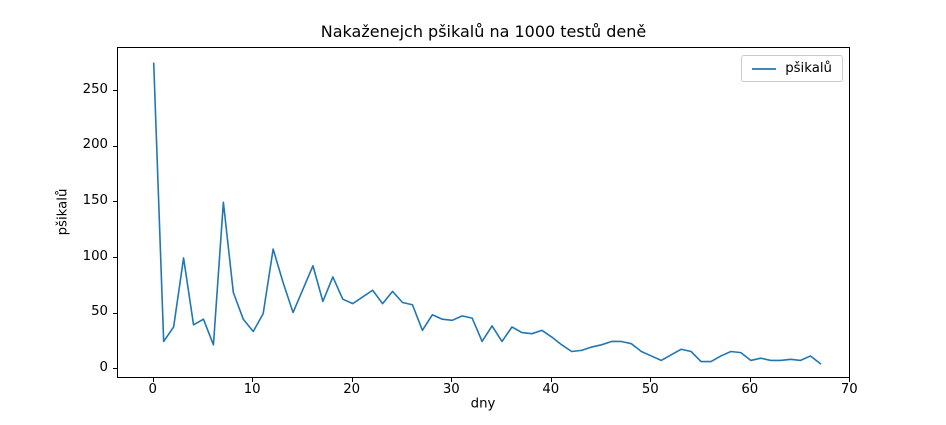  I want to click on x-tick-label: 40, so click(551, 389).